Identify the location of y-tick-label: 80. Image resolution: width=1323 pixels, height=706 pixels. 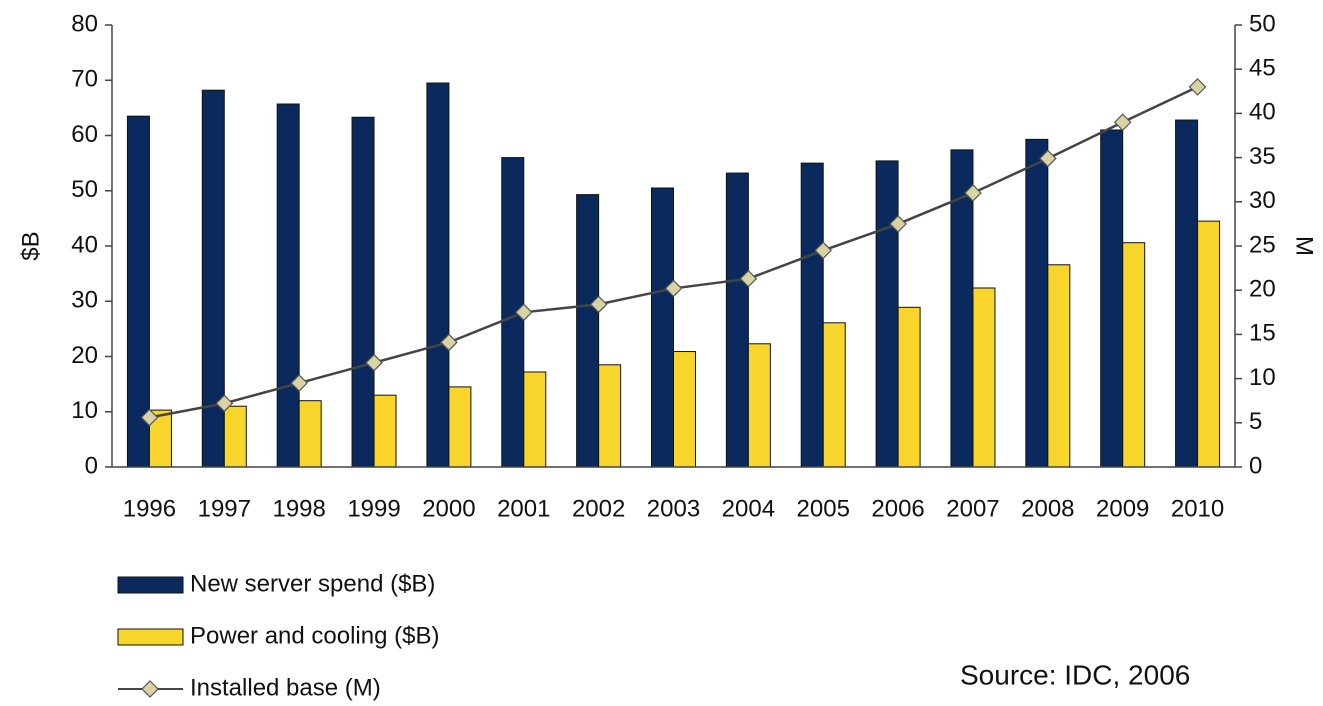
(84, 23).